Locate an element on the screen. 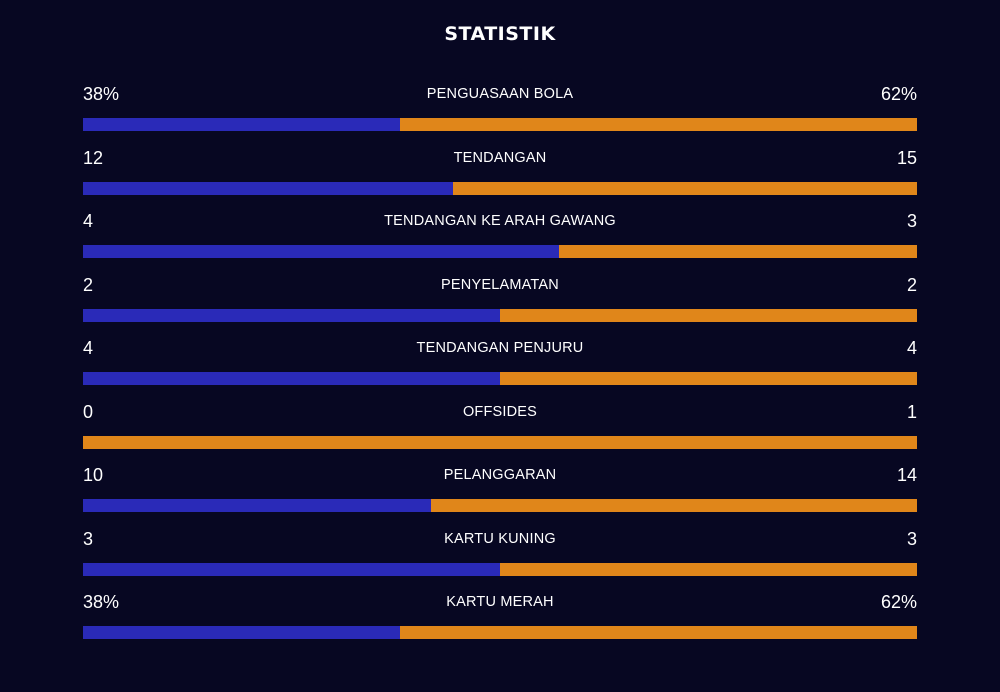 The image size is (1000, 692). home-value: 12 is located at coordinates (93, 157).